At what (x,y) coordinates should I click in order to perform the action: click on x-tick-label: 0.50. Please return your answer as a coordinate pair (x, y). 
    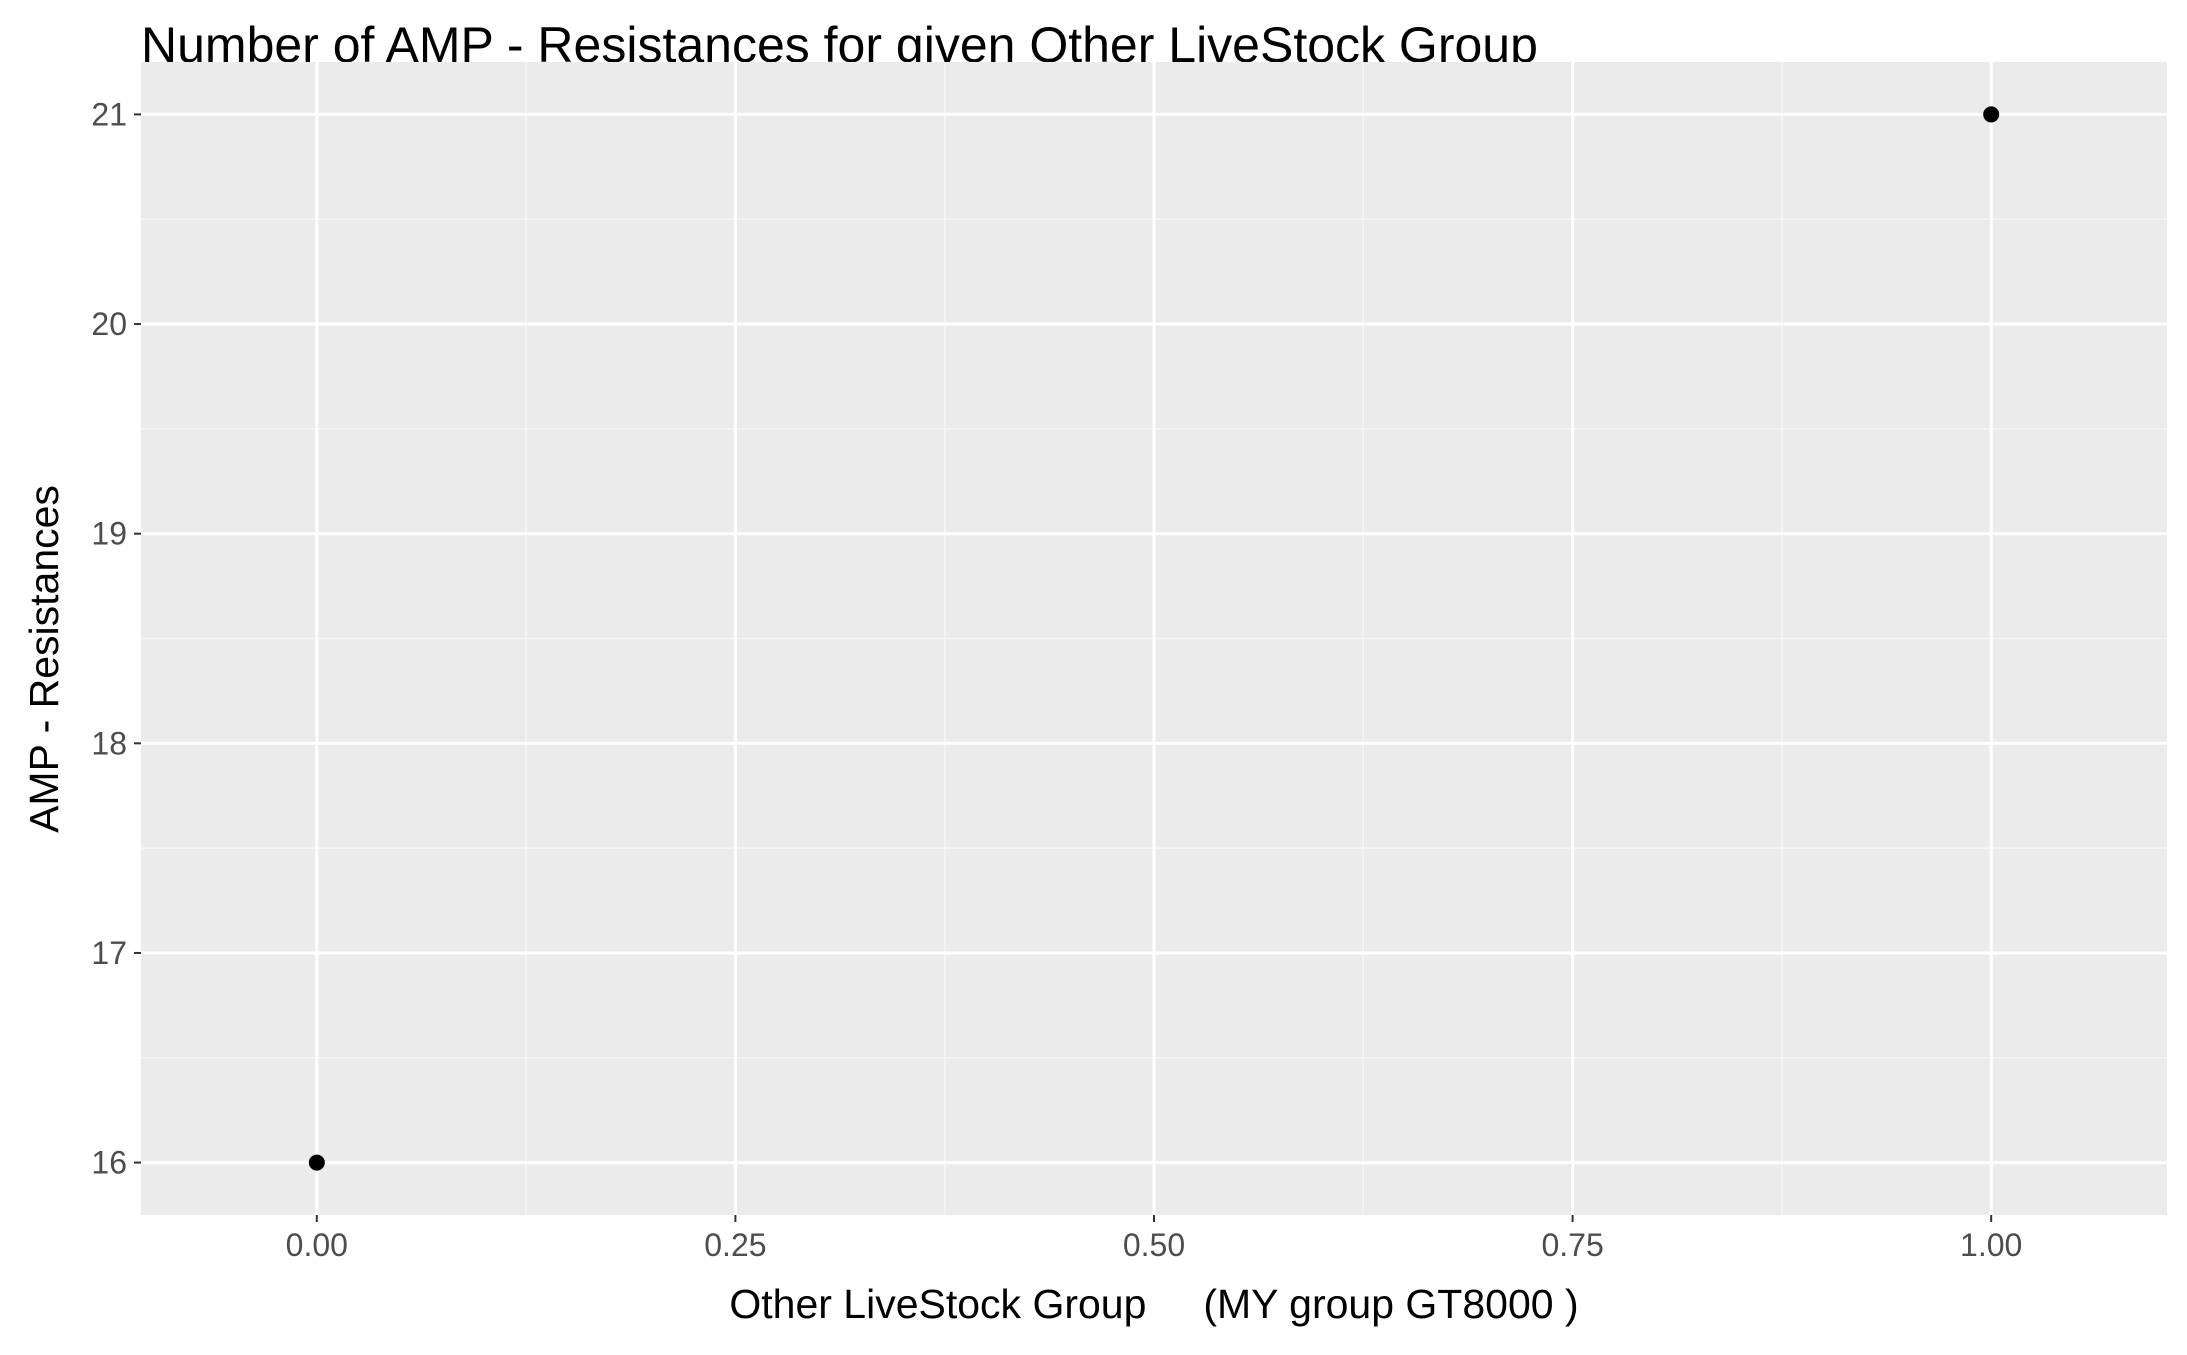
    Looking at the image, I should click on (1154, 1245).